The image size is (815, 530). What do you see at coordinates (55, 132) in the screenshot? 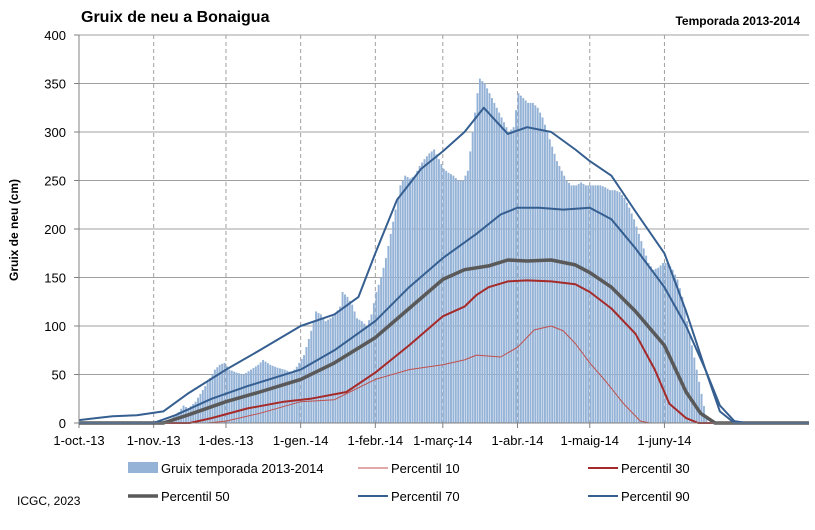
I see `y-tick-label: 300` at bounding box center [55, 132].